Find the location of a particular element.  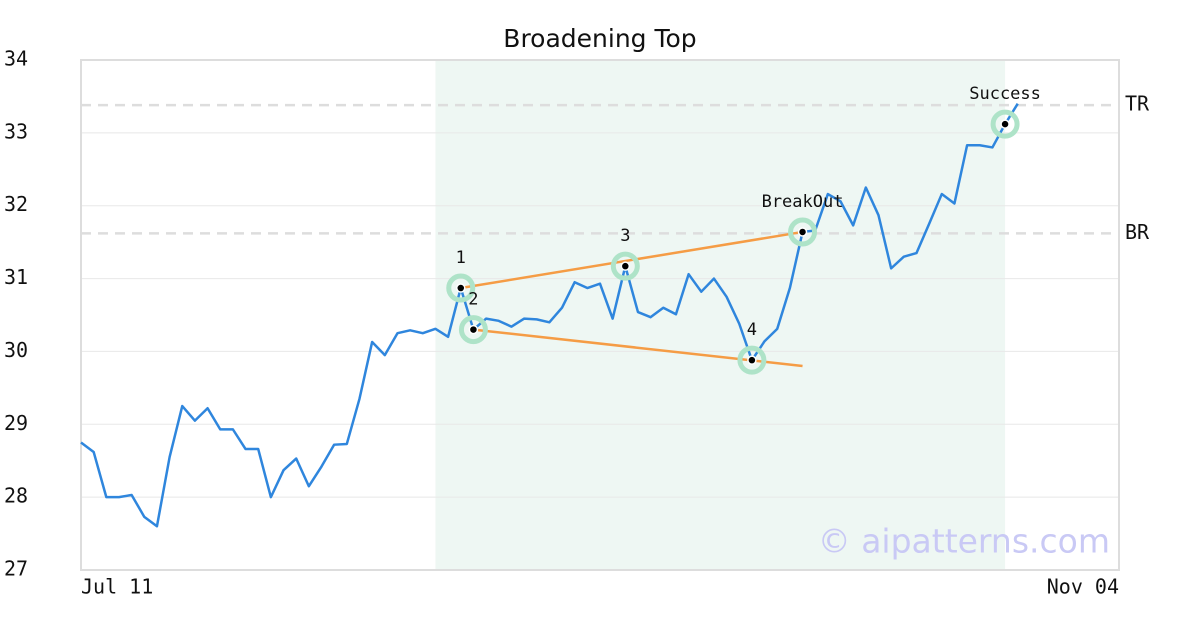

reference-label: TR is located at coordinates (1137, 104).